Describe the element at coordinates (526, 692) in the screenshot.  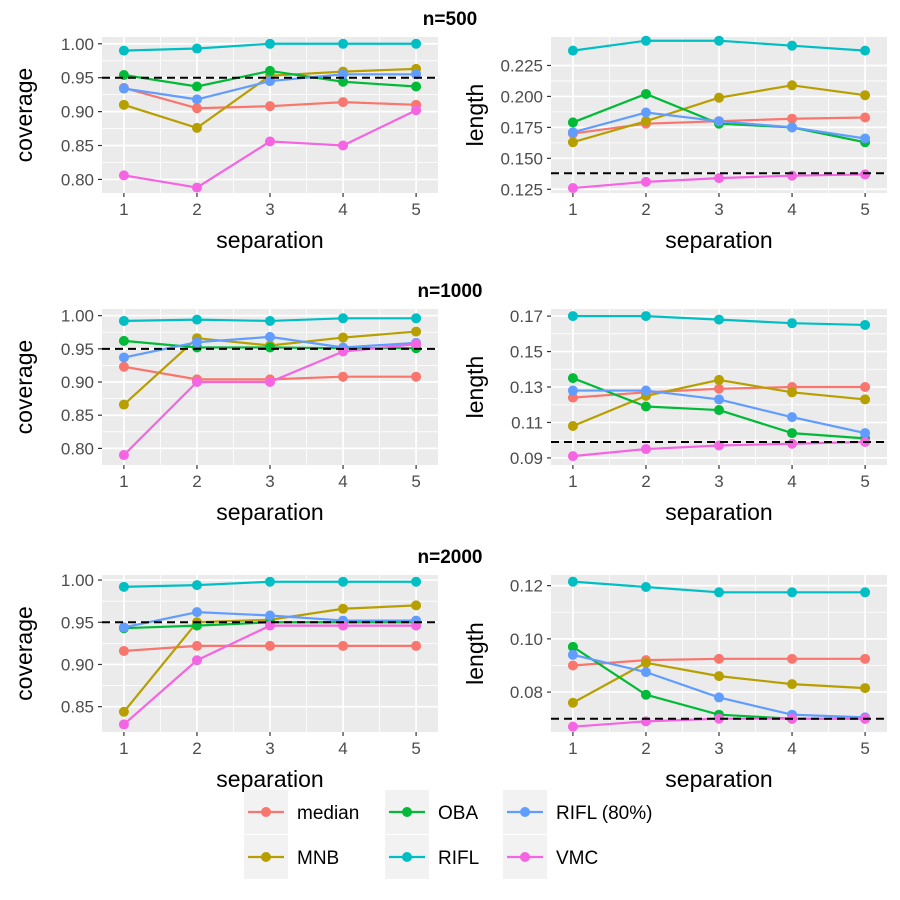
I see `y-tick-label: 0.08` at that location.